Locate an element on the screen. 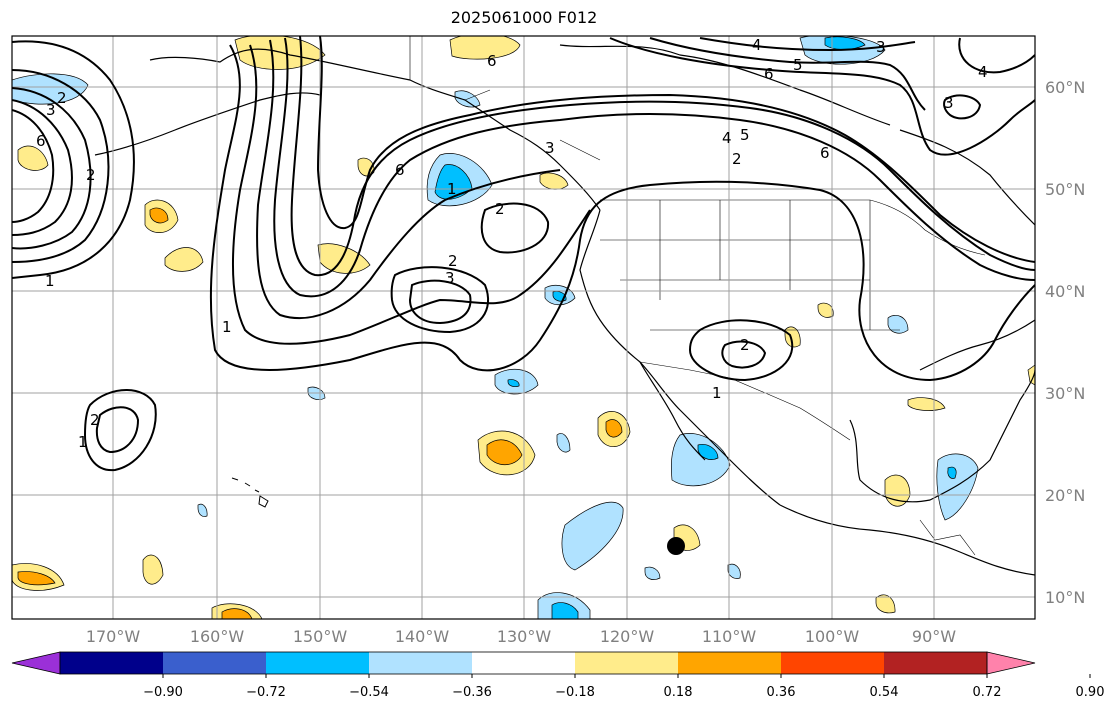 The height and width of the screenshot is (712, 1105). colorbar-tick-label: 0.18 is located at coordinates (678, 692).